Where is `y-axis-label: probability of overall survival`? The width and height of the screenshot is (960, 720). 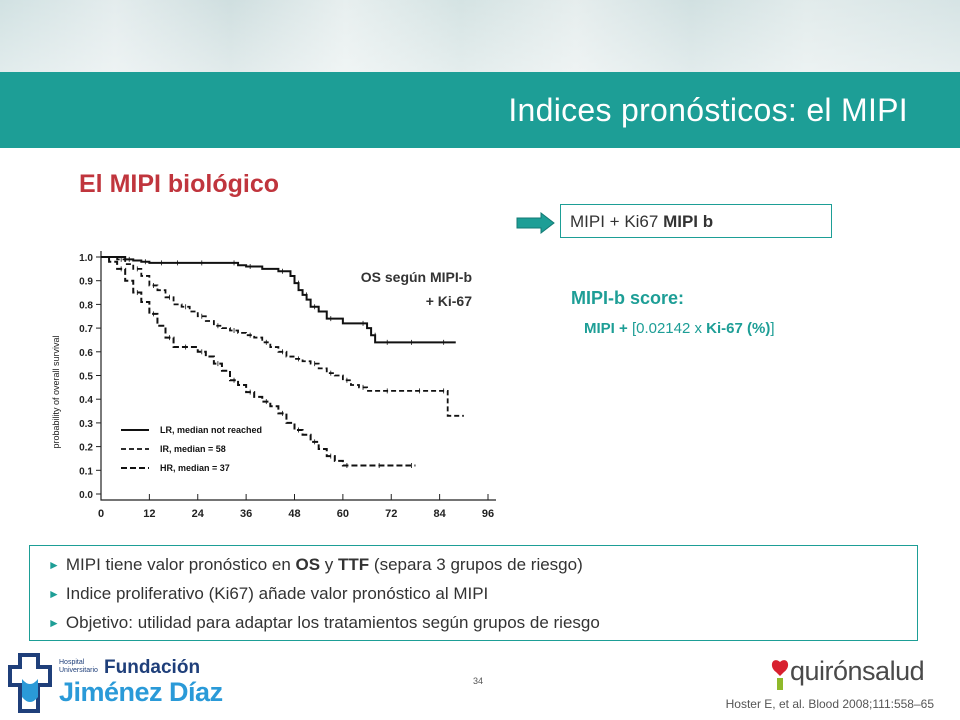 y-axis-label: probability of overall survival is located at coordinates (56, 391).